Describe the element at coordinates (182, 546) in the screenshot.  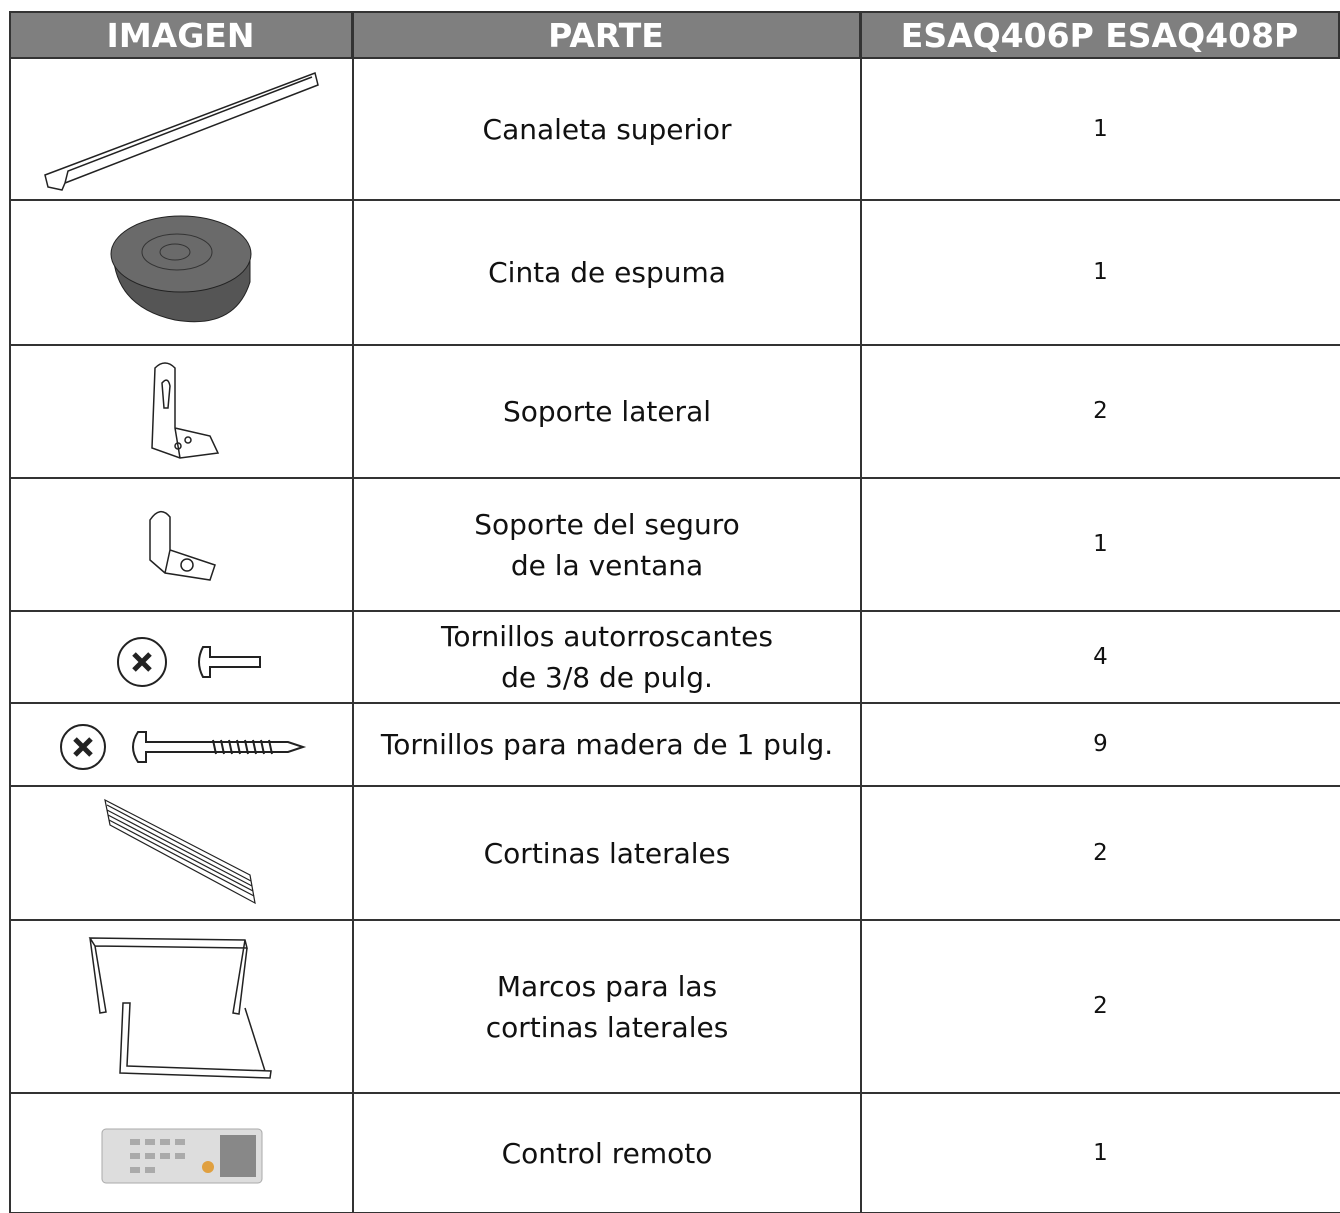
I see `lock-bracket-icon` at that location.